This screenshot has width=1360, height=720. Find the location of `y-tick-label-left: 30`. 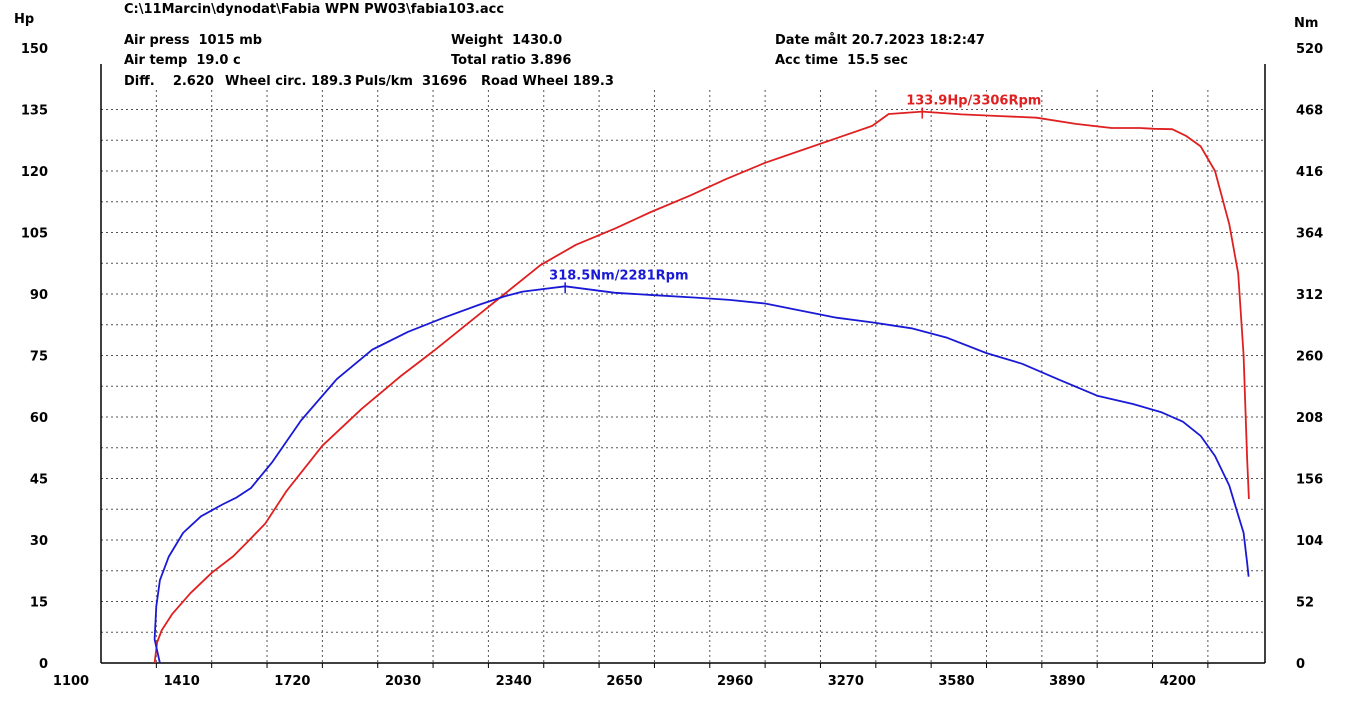

y-tick-label-left: 30 is located at coordinates (39, 541).